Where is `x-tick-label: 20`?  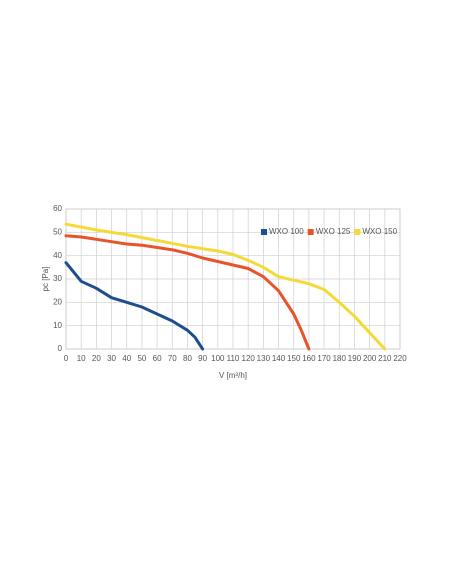 x-tick-label: 20 is located at coordinates (96, 358).